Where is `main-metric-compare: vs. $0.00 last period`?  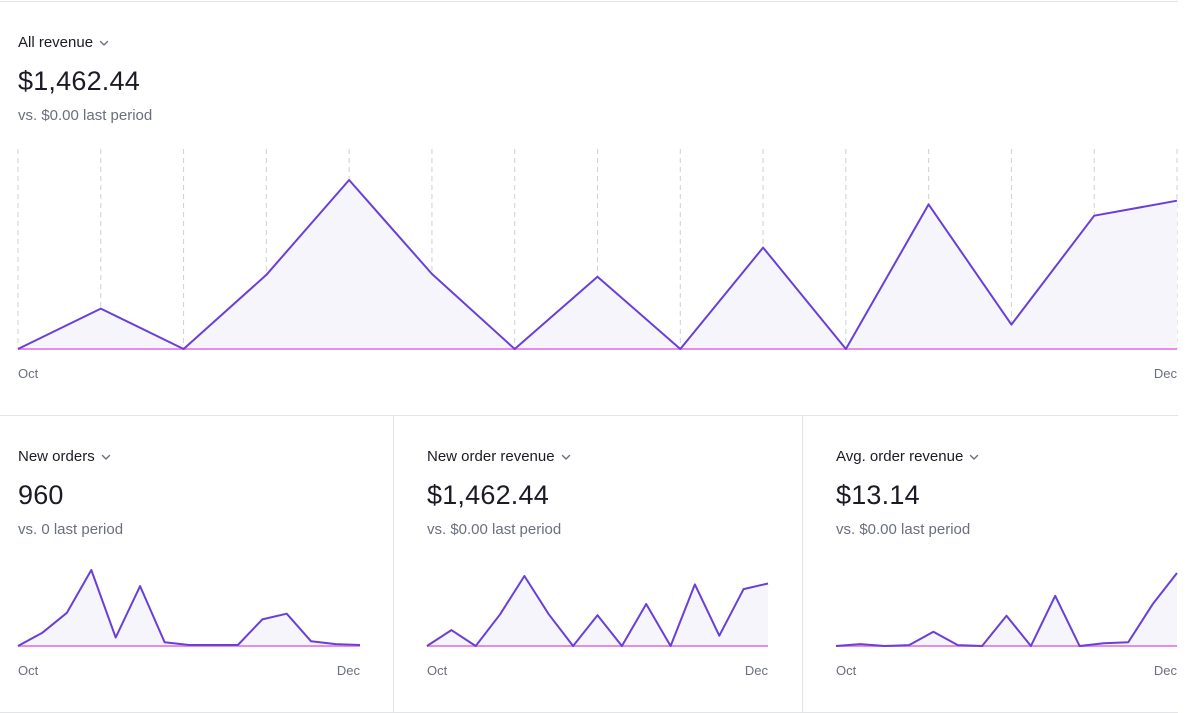 main-metric-compare: vs. $0.00 last period is located at coordinates (85, 115).